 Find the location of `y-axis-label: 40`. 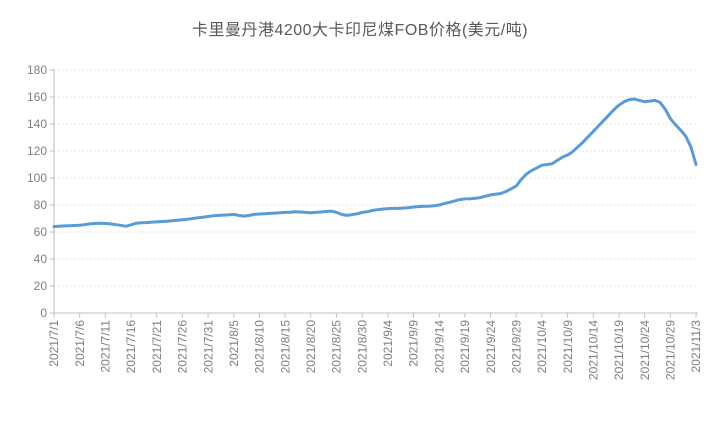

y-axis-label: 40 is located at coordinates (41, 259).